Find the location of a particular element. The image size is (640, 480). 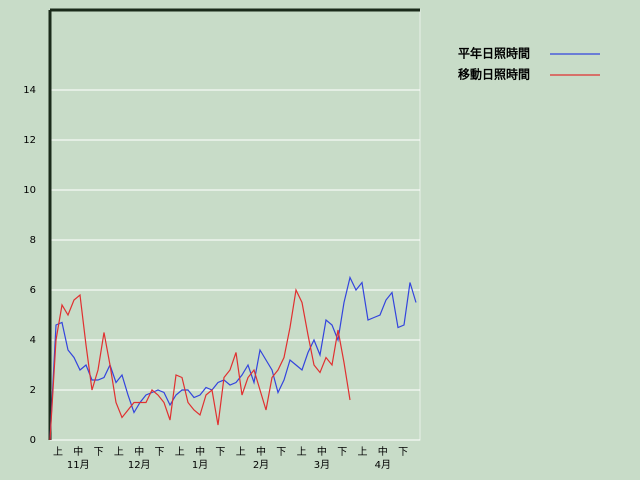

legend-label: 移動日照時間 is located at coordinates (494, 74).